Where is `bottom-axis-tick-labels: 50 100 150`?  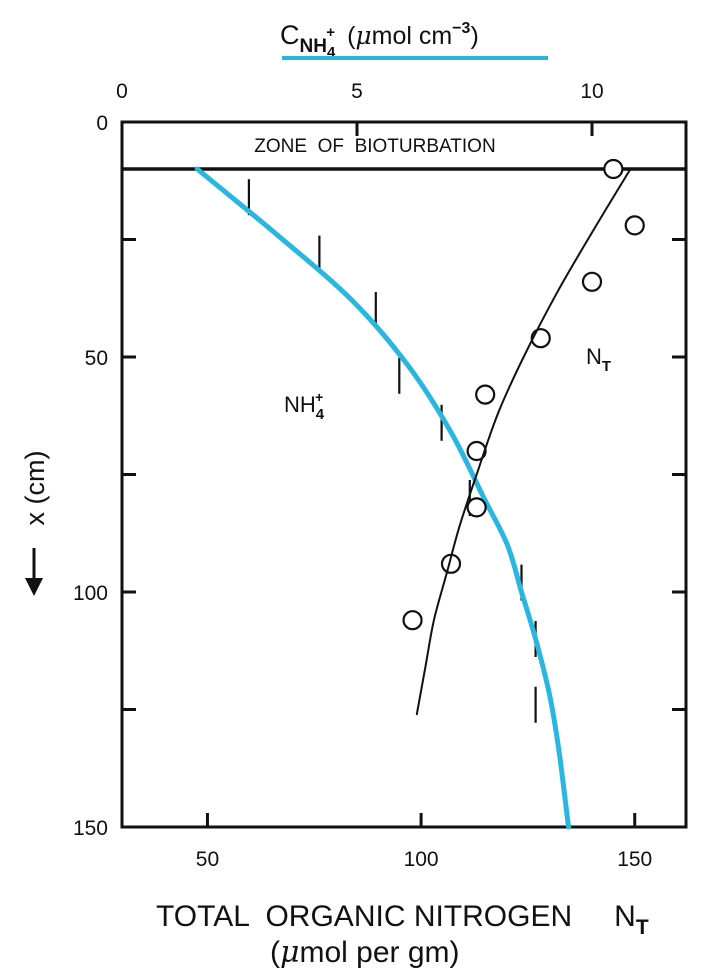 bottom-axis-tick-labels: 50 100 150 is located at coordinates (424, 859).